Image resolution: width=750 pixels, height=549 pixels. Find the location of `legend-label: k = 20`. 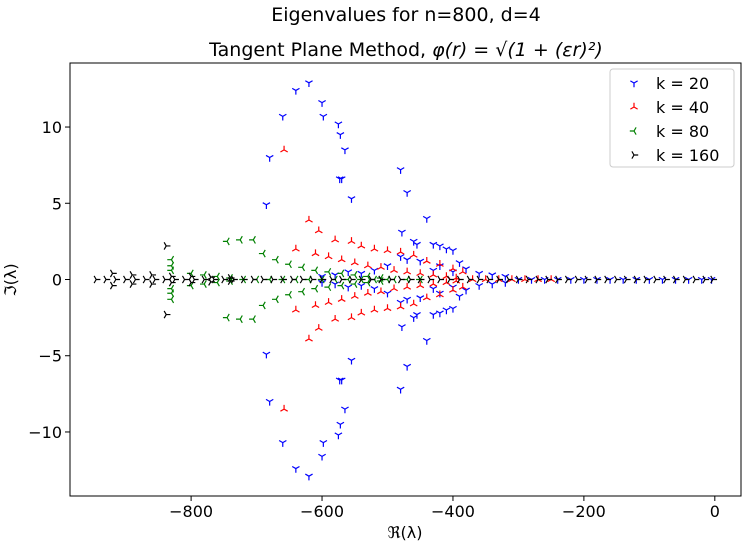

legend-label: k = 20 is located at coordinates (682, 83).